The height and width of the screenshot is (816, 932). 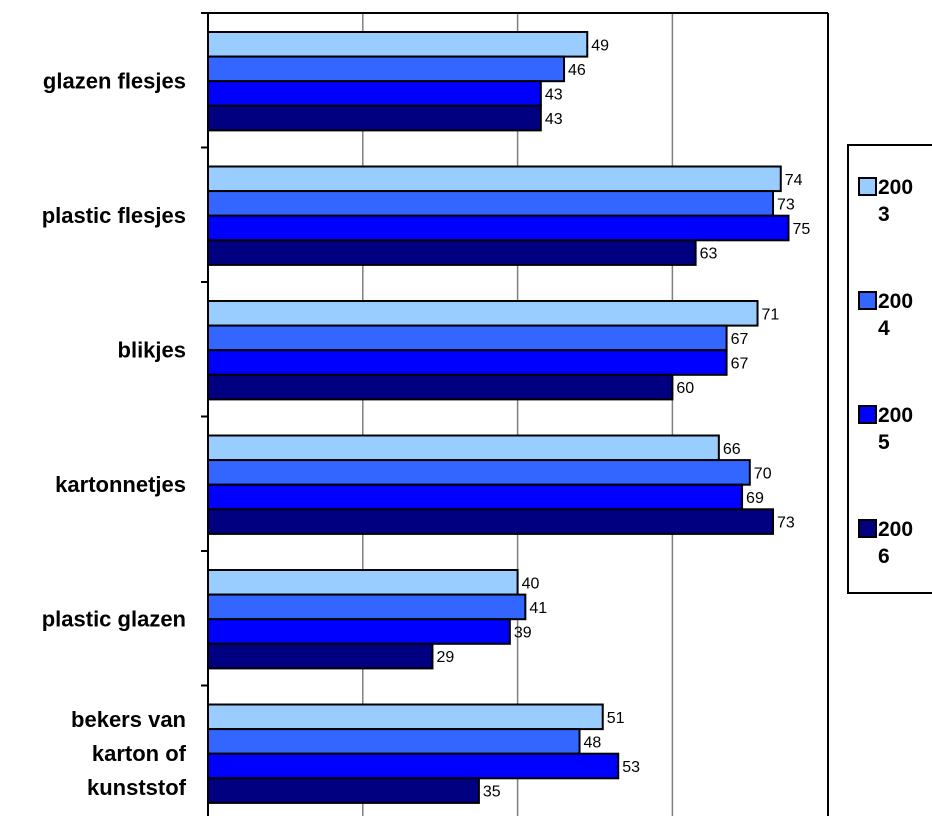 What do you see at coordinates (114, 80) in the screenshot?
I see `category-label: glazen flesjes` at bounding box center [114, 80].